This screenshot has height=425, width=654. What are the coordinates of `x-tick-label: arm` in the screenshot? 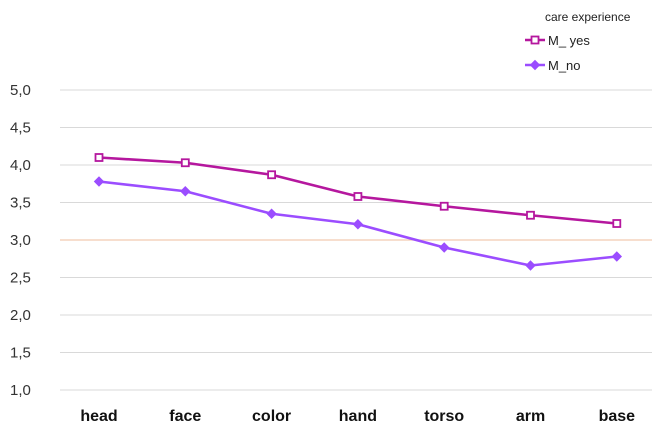 It's located at (530, 416).